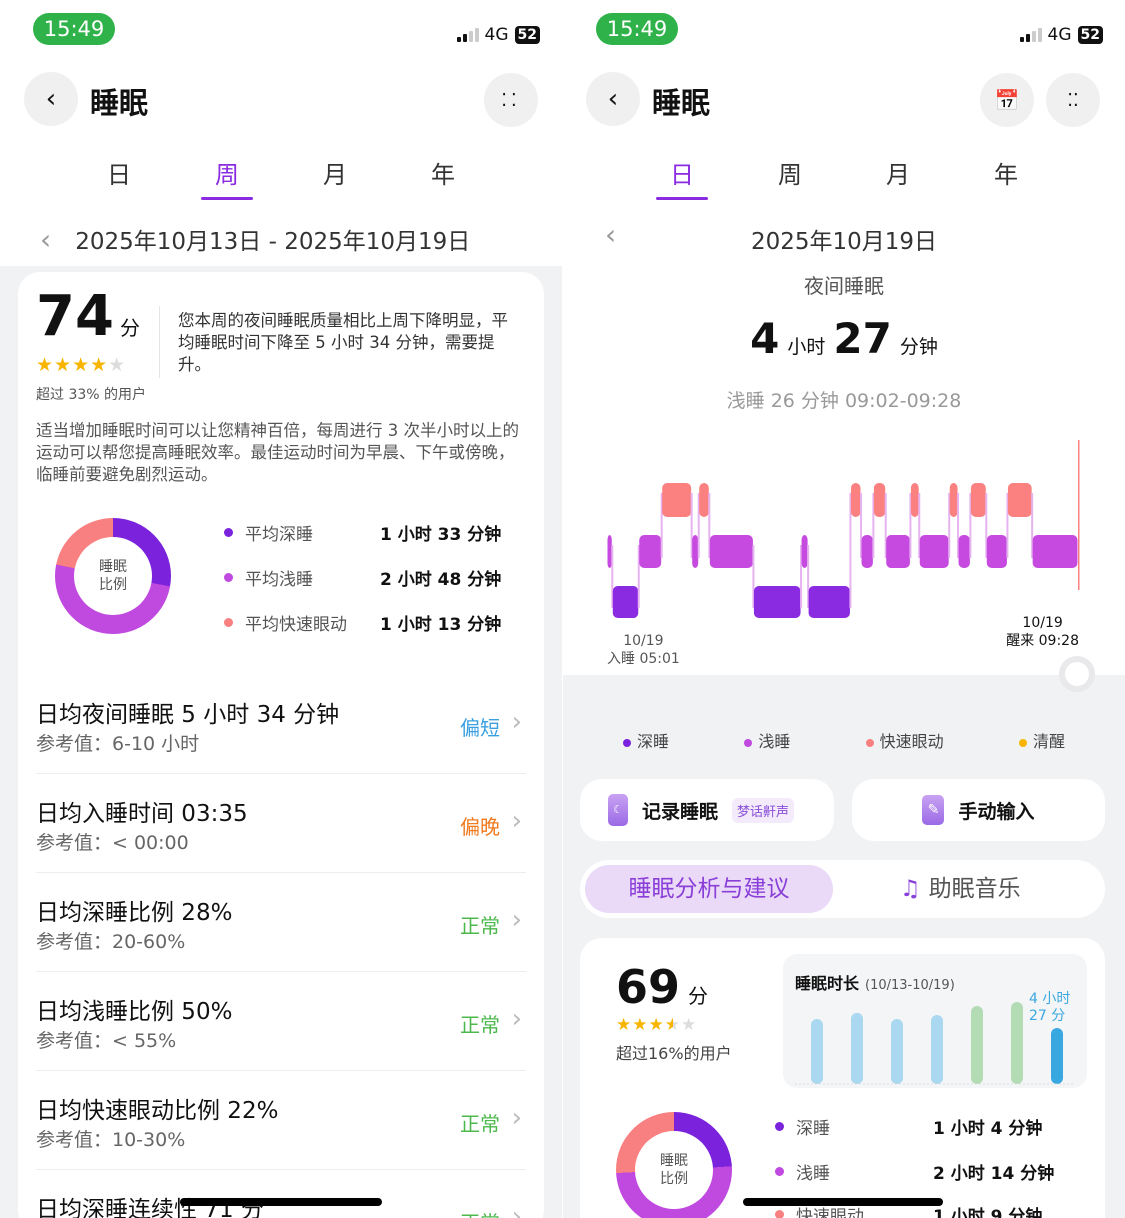 This screenshot has width=1125, height=1218. Describe the element at coordinates (1030, 35) in the screenshot. I see `signal-icon` at that location.